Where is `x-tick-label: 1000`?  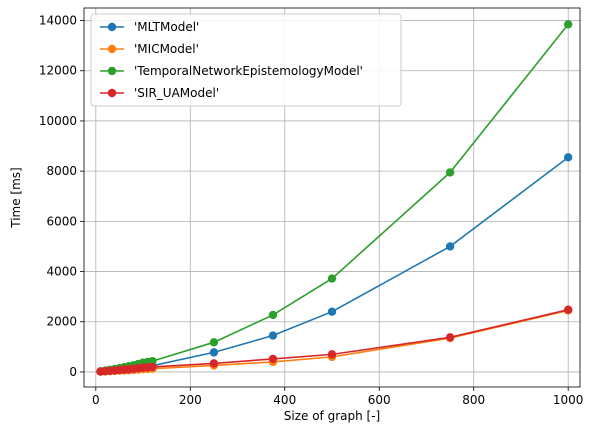 x-tick-label: 1000 is located at coordinates (568, 400).